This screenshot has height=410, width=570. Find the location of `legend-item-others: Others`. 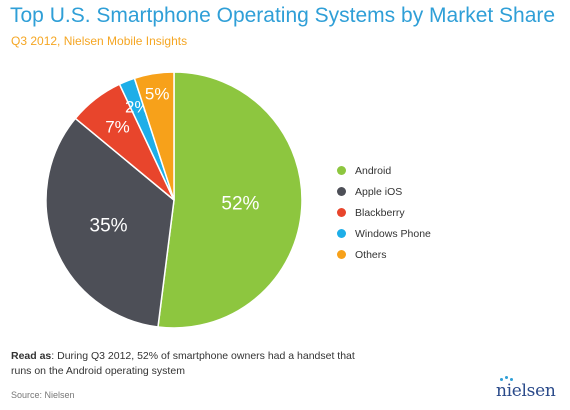

legend-item-others: Others is located at coordinates (384, 254).